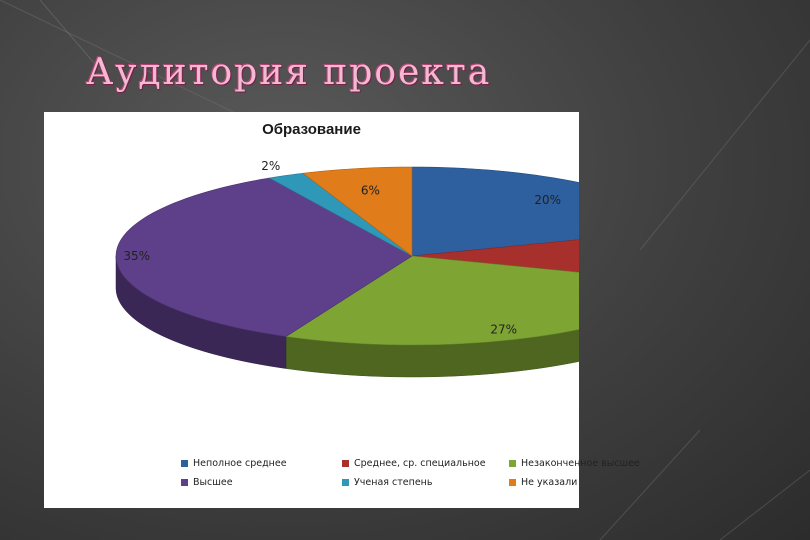 The width and height of the screenshot is (810, 540). Describe the element at coordinates (503, 329) in the screenshot. I see `data-label-2: 27%` at that location.